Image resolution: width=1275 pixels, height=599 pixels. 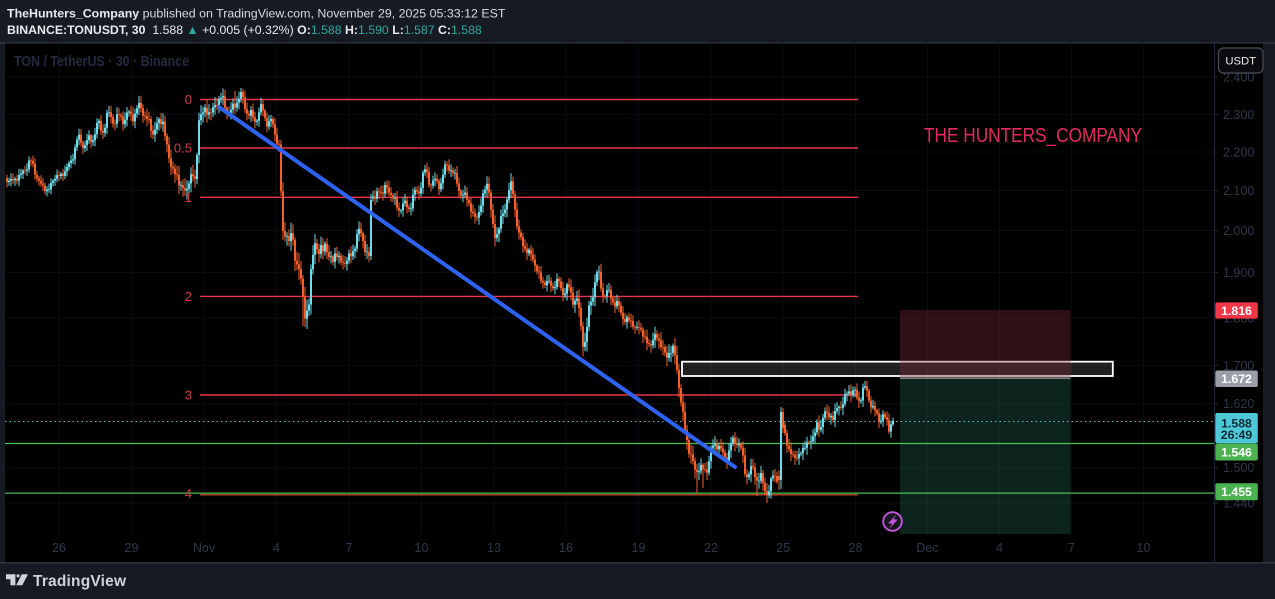 What do you see at coordinates (183, 148) in the screenshot?
I see `svg-text: 0.5` at bounding box center [183, 148].